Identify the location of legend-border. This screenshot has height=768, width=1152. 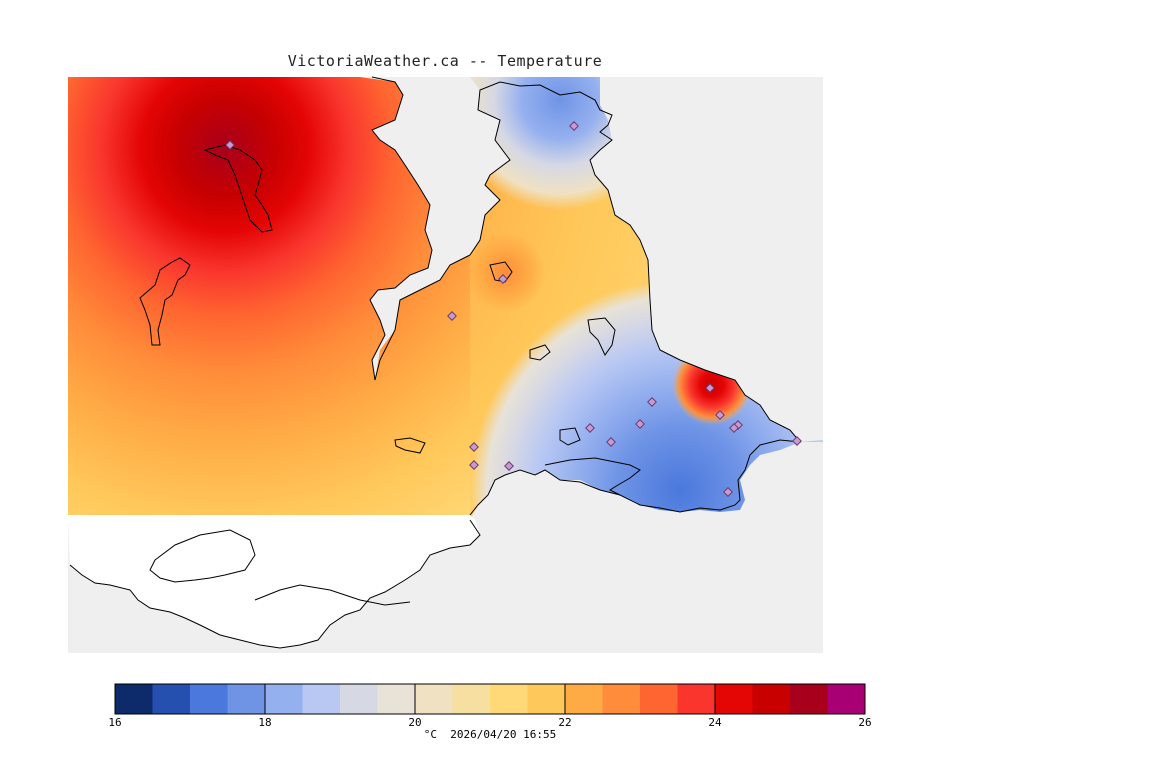
(490, 699).